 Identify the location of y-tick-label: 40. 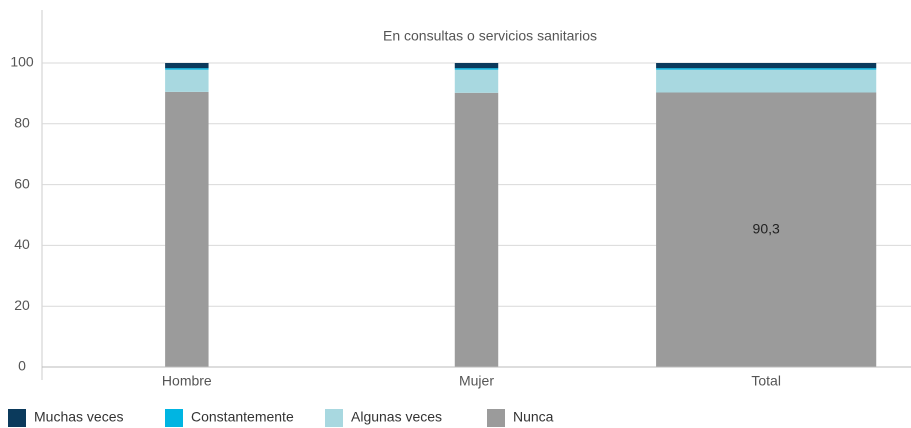
(22, 244).